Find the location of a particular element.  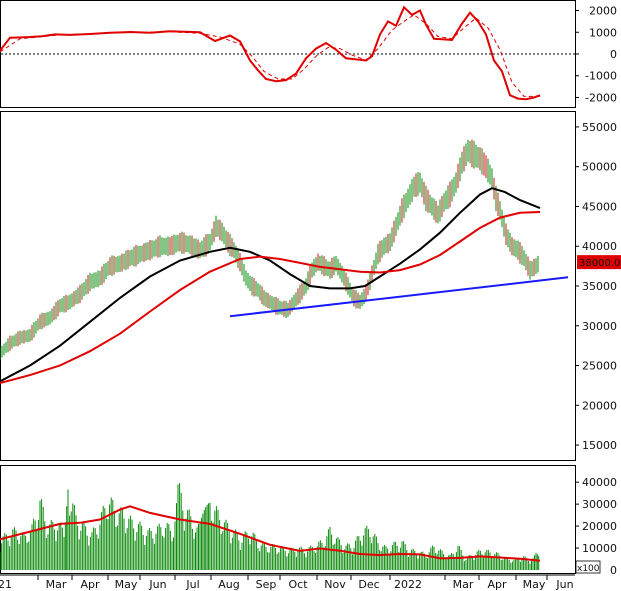

y-tick-label: -1000 is located at coordinates (601, 76).